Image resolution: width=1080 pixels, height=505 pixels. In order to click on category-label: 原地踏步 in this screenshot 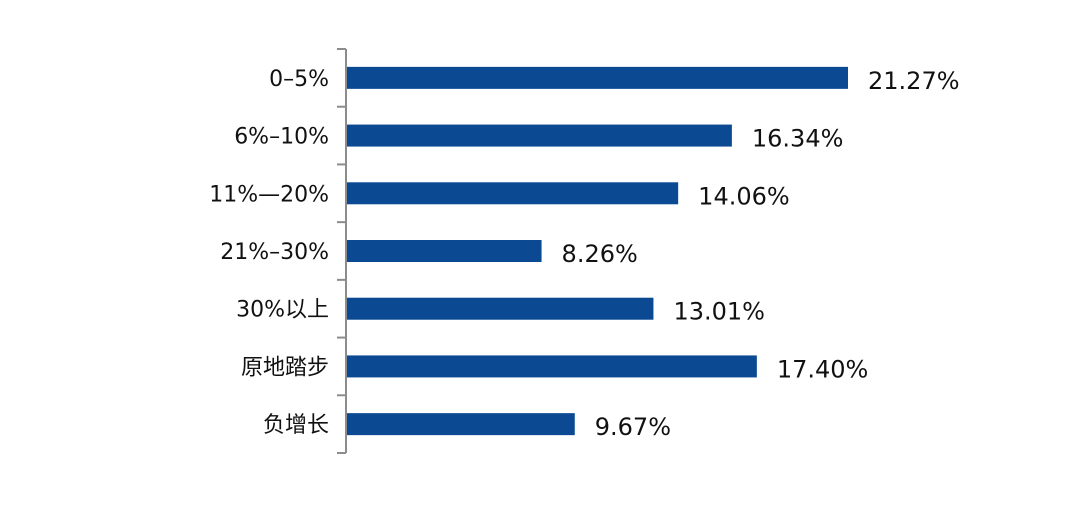, I will do `click(285, 367)`.